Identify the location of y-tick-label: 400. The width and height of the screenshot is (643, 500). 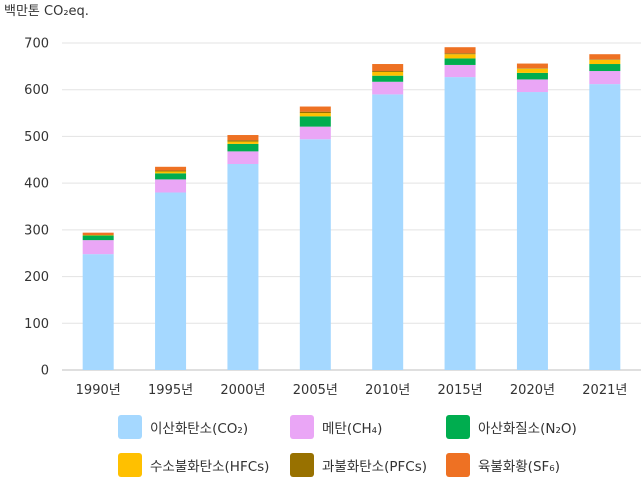
(36, 184).